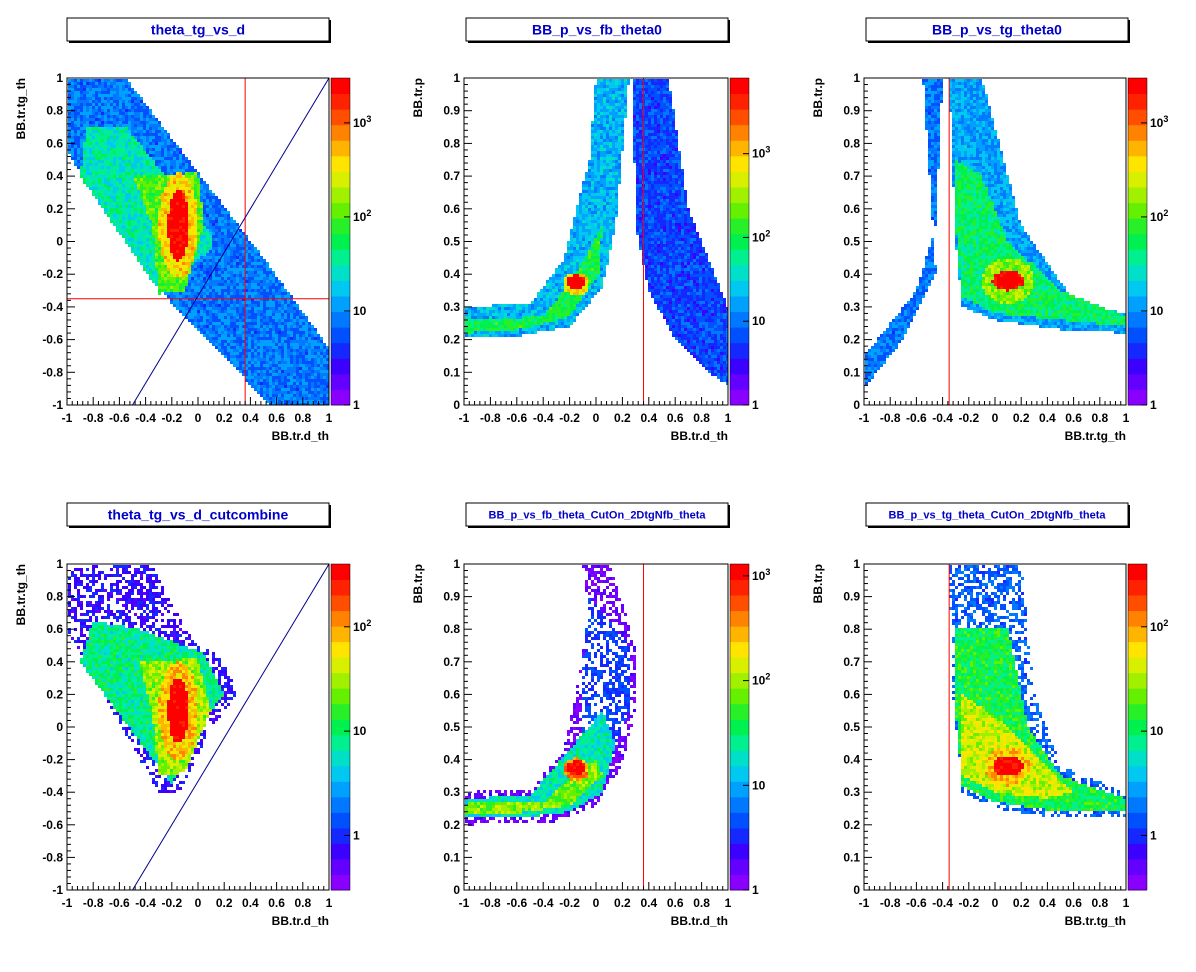 This screenshot has height=972, width=1196. What do you see at coordinates (942, 418) in the screenshot?
I see `x-tick-label: -0.4` at bounding box center [942, 418].